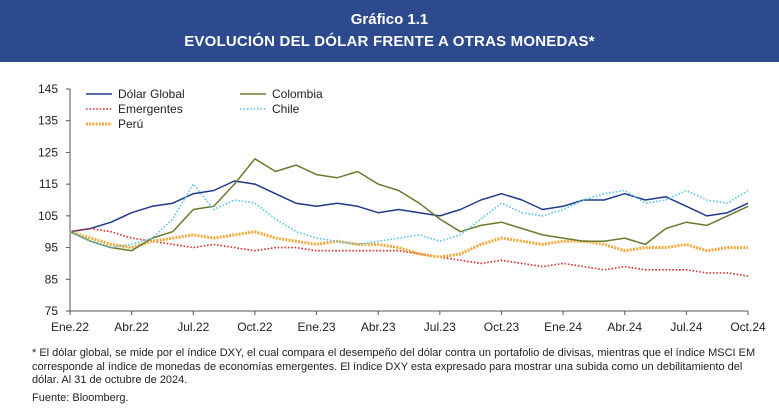  I want to click on chart-source: Fuente: Bloomberg., so click(80, 398).